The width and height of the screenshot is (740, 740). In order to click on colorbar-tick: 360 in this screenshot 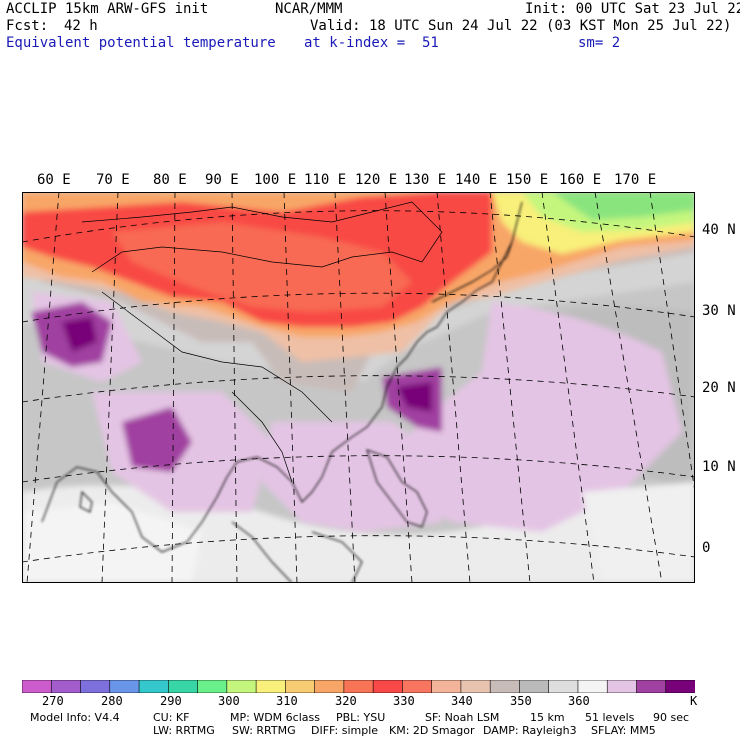, I will do `click(579, 701)`.